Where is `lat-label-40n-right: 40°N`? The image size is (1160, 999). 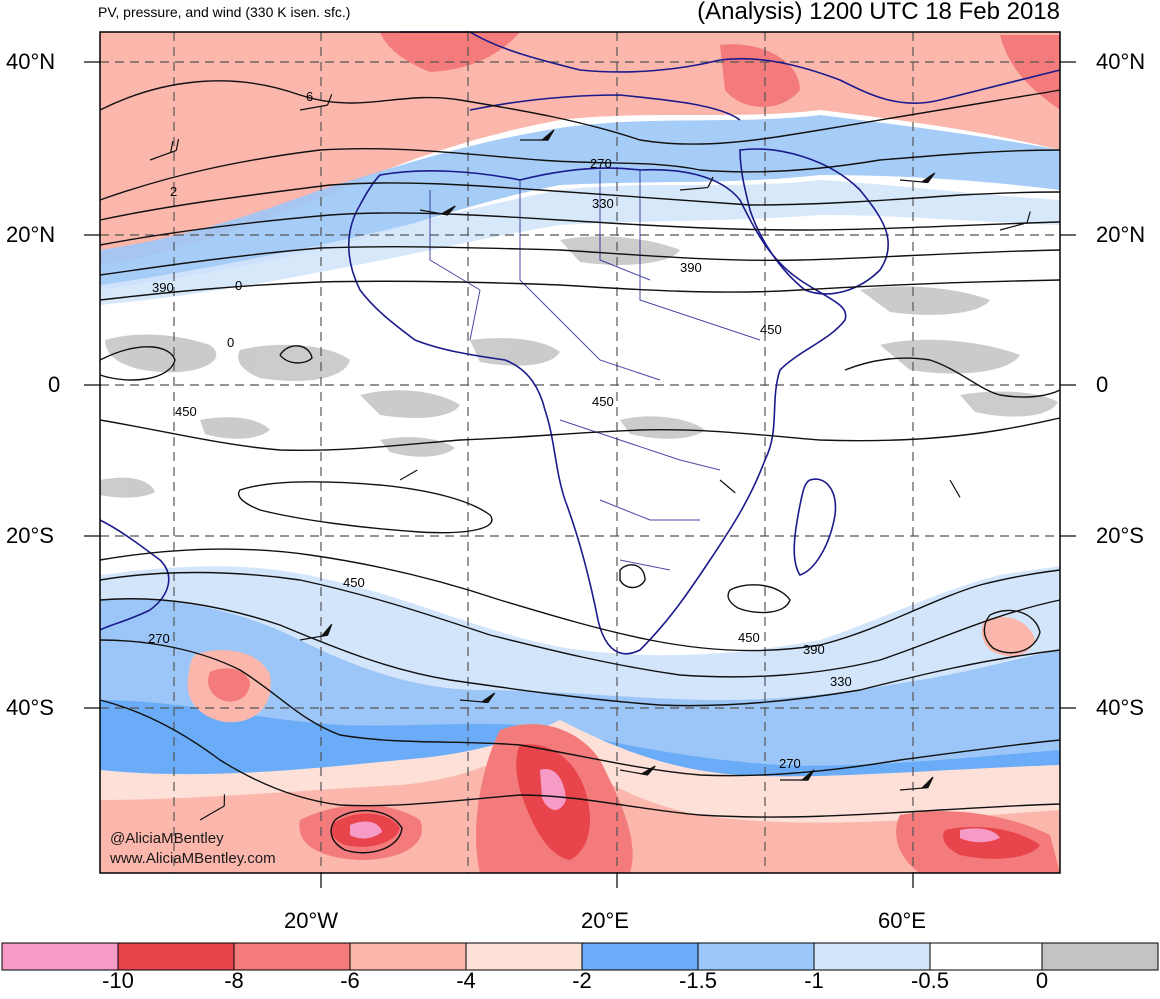
lat-label-40n-right: 40°N is located at coordinates (1121, 61).